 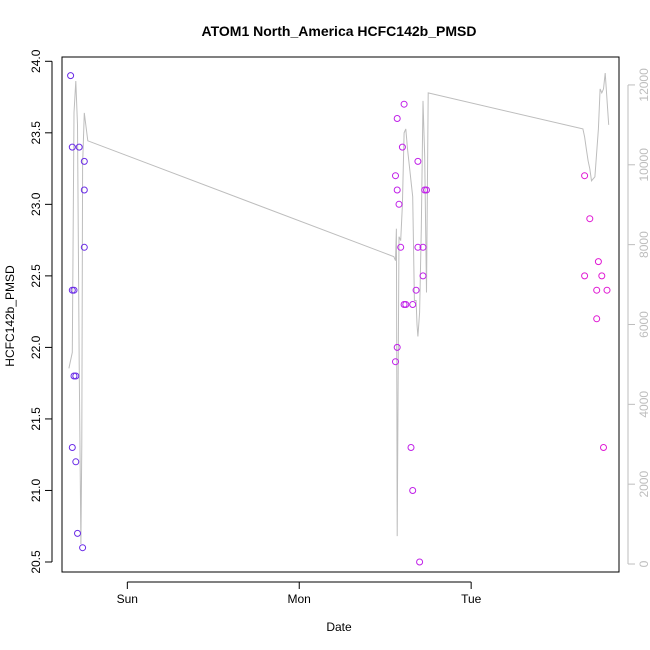 I want to click on y-tick-label: 24.0, so click(x=36, y=61).